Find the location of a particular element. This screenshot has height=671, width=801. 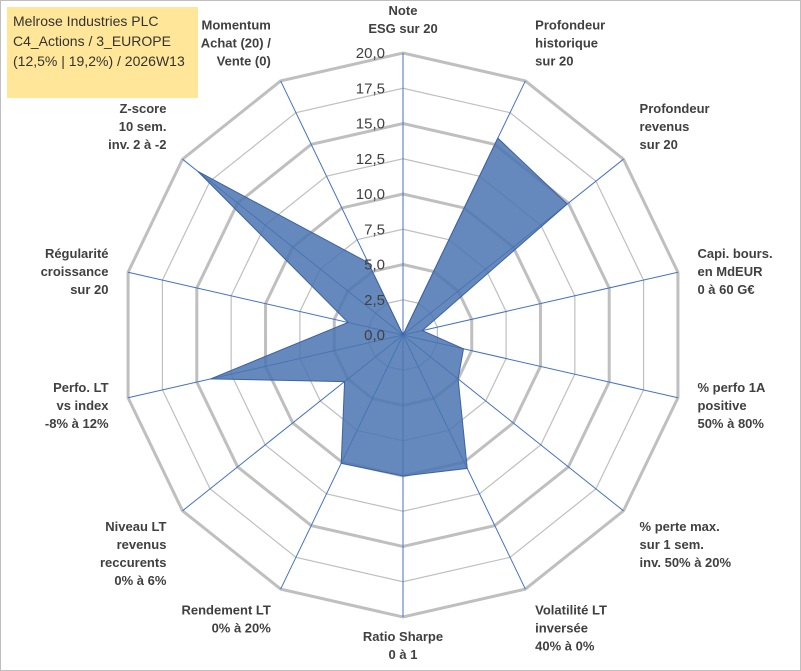

tick-label-3: 7,5 is located at coordinates (374, 229).